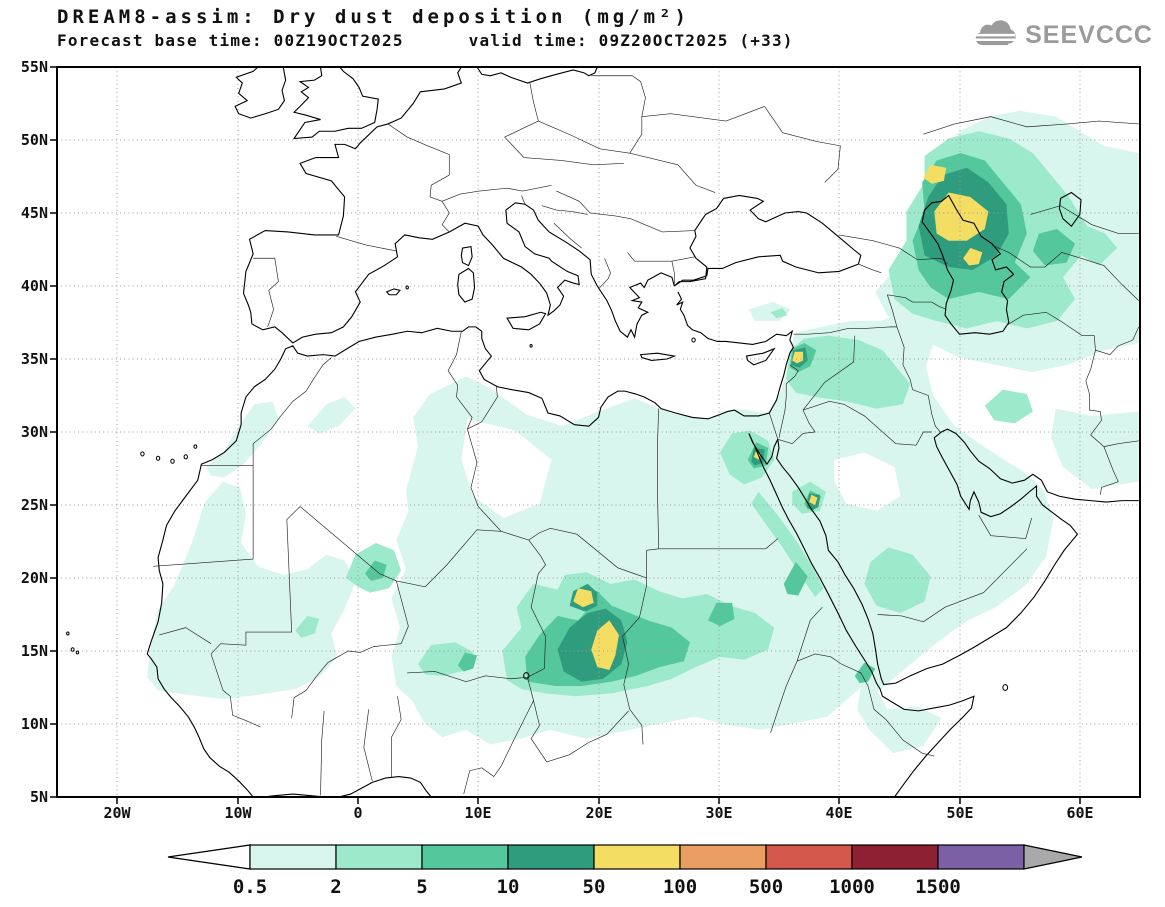 This screenshot has height=907, width=1165. Describe the element at coordinates (594, 887) in the screenshot. I see `colorbar-label: 50` at that location.